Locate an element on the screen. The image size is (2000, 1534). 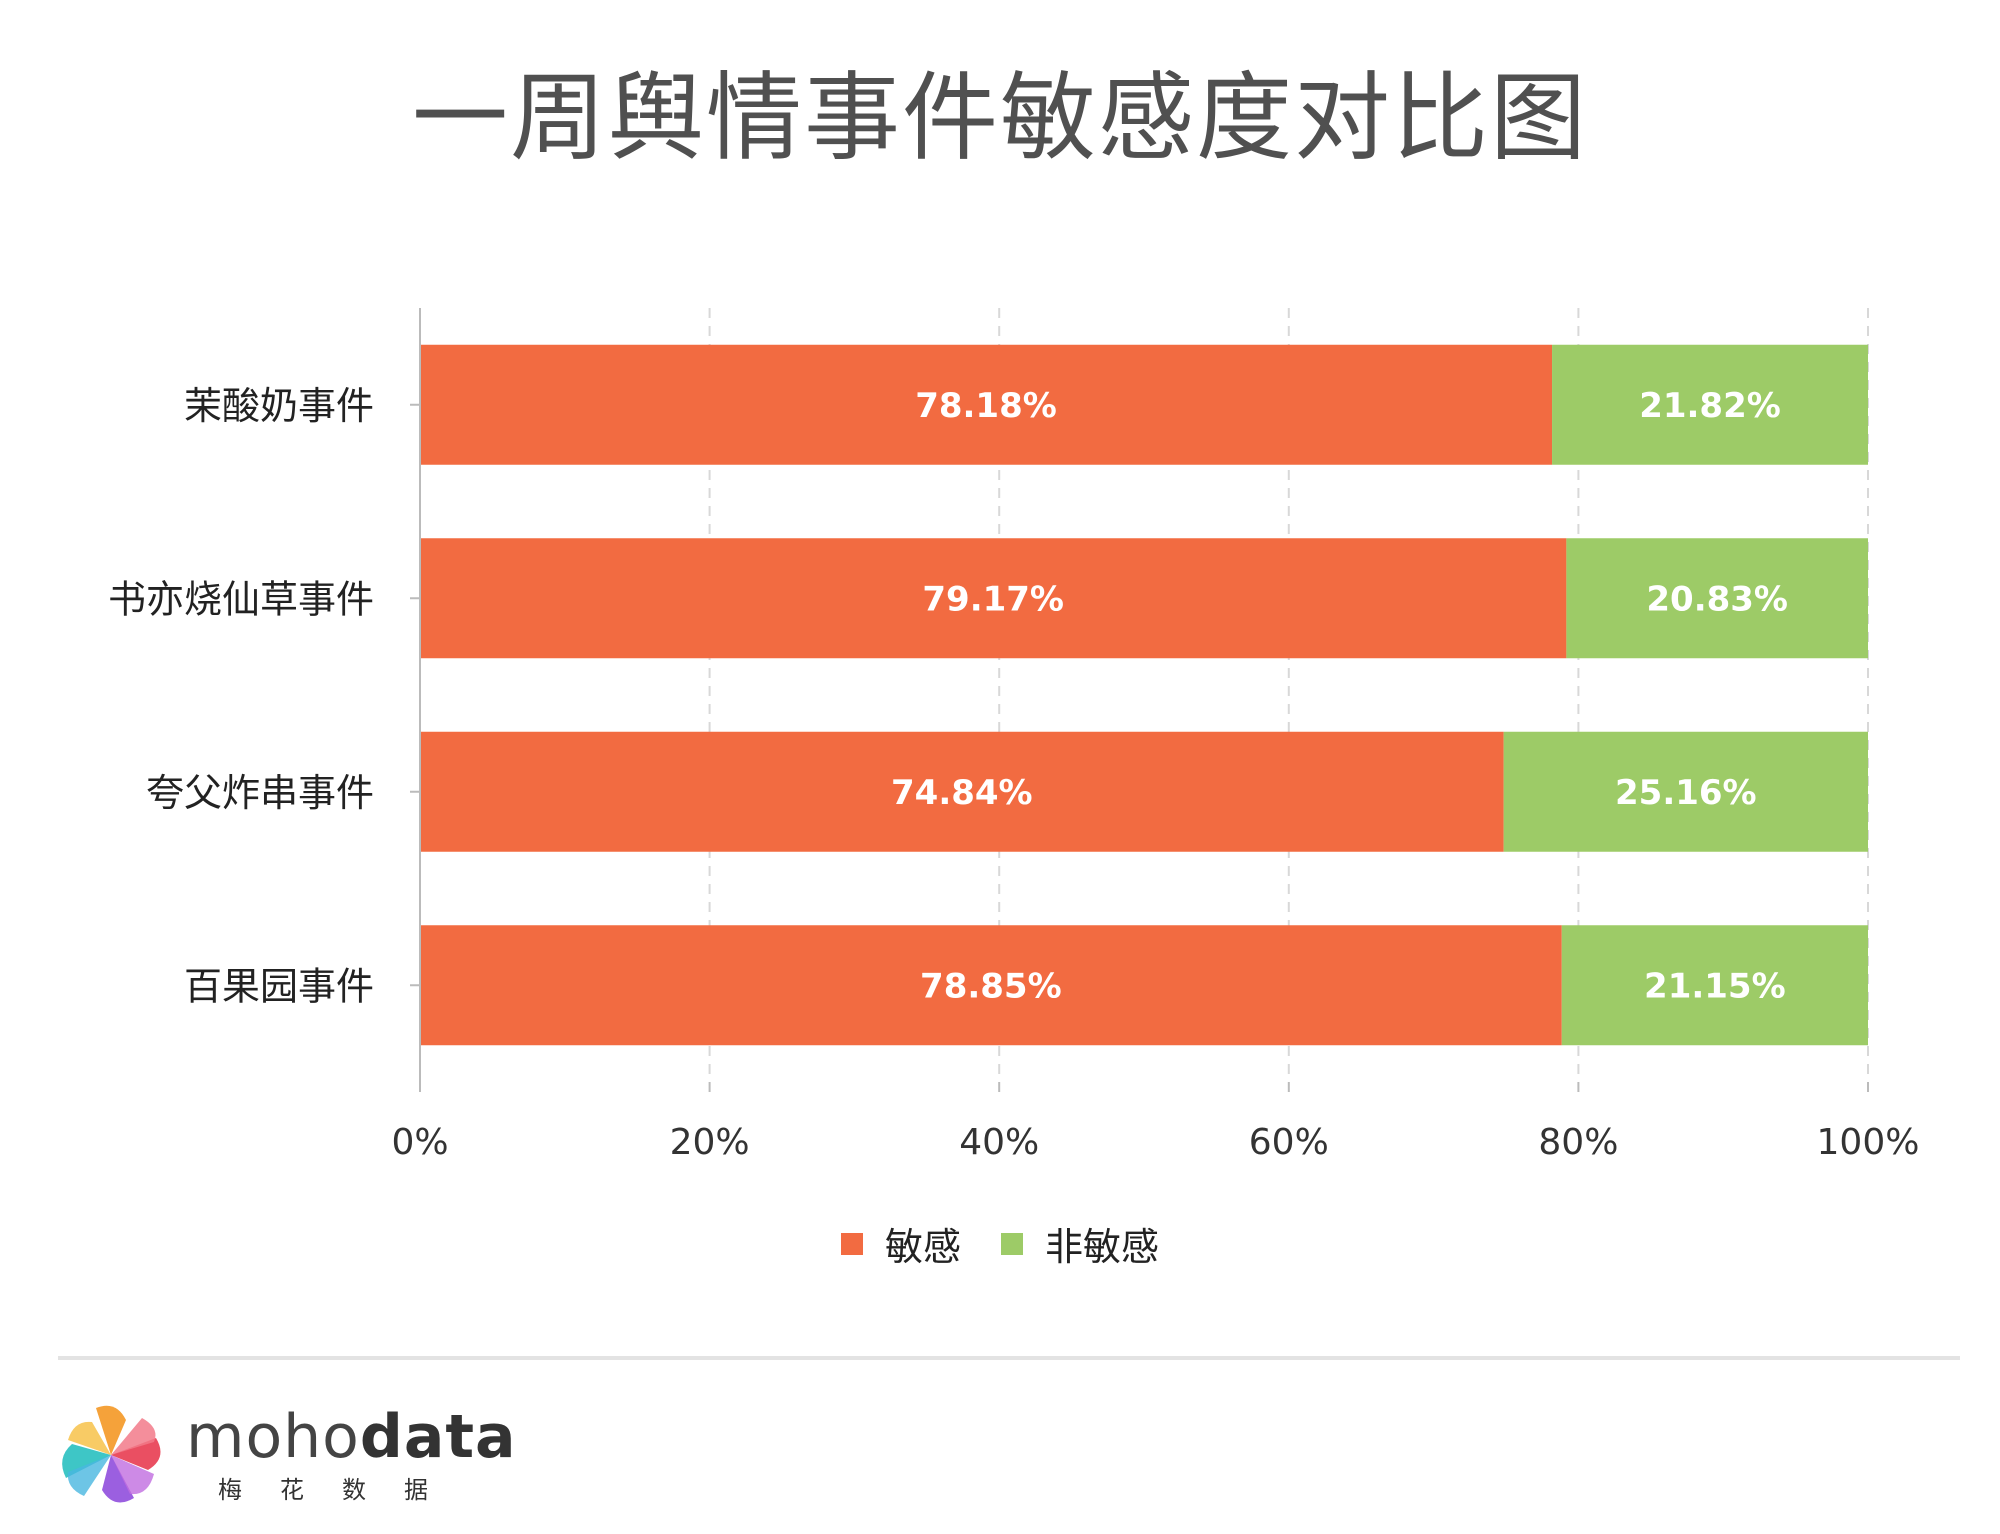
x-tick-label: 0% is located at coordinates (419, 1142).